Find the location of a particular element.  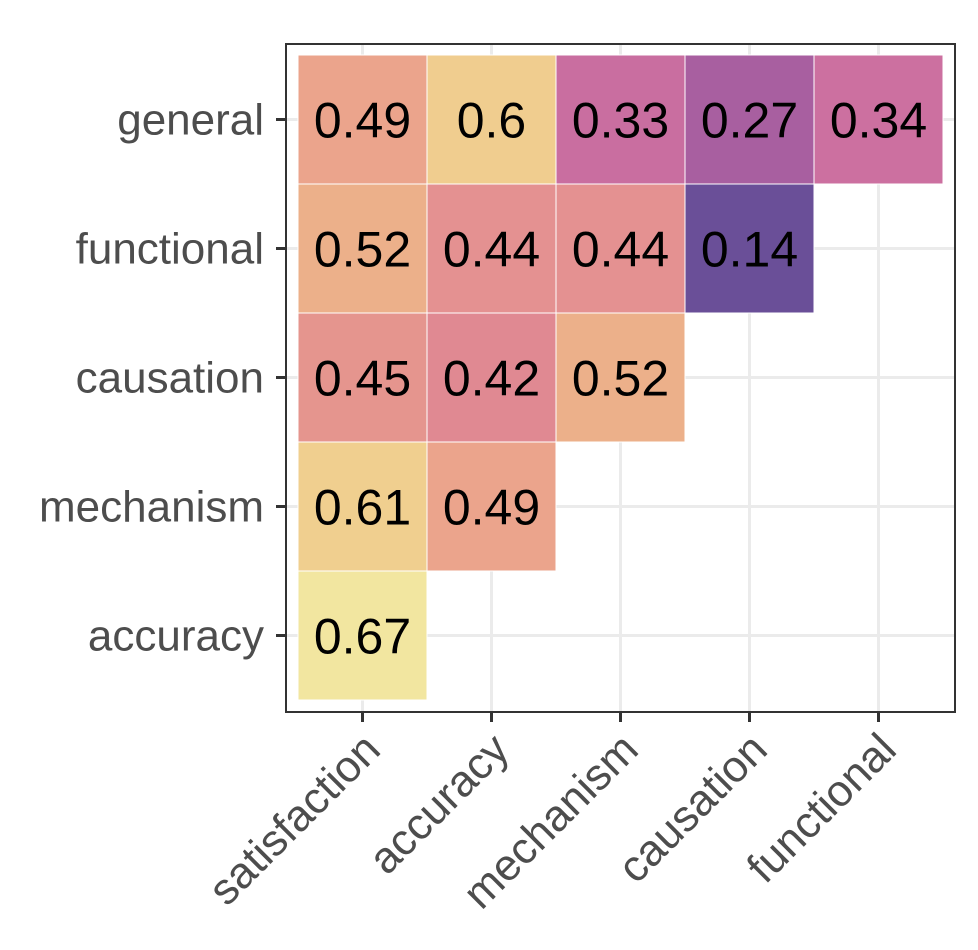

heatmap-cell: 0.6 is located at coordinates (491, 119).